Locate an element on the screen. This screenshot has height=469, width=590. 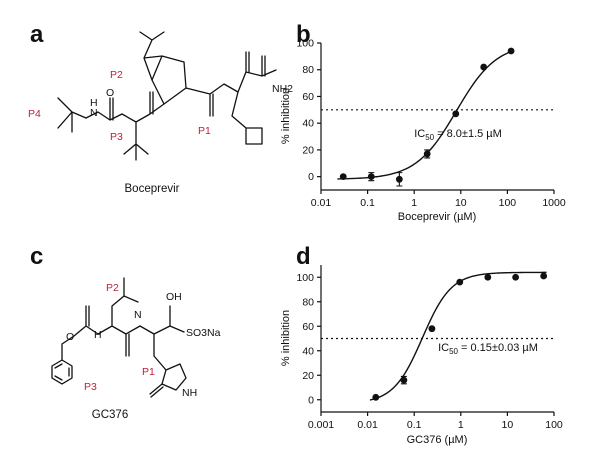
compound-name-gc376: GC376 is located at coordinates (110, 415).